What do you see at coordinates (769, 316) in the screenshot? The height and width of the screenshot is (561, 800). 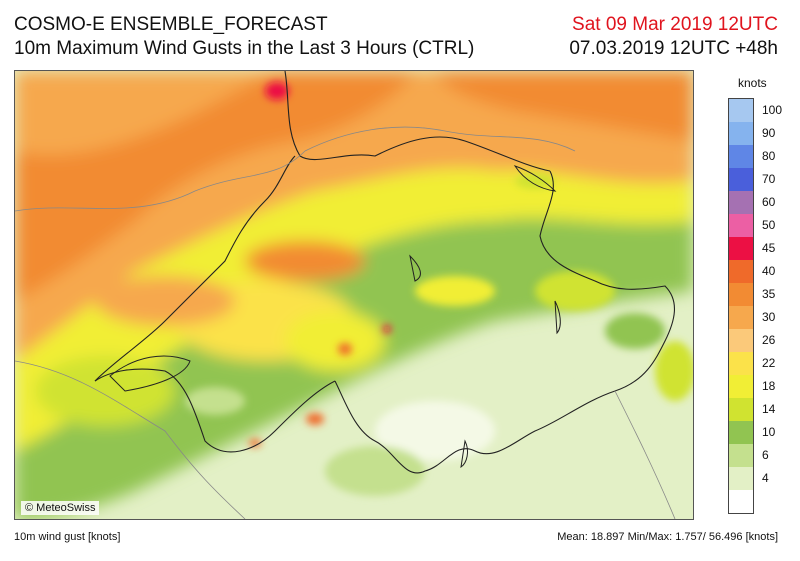 I see `legend-label: 30` at bounding box center [769, 316].